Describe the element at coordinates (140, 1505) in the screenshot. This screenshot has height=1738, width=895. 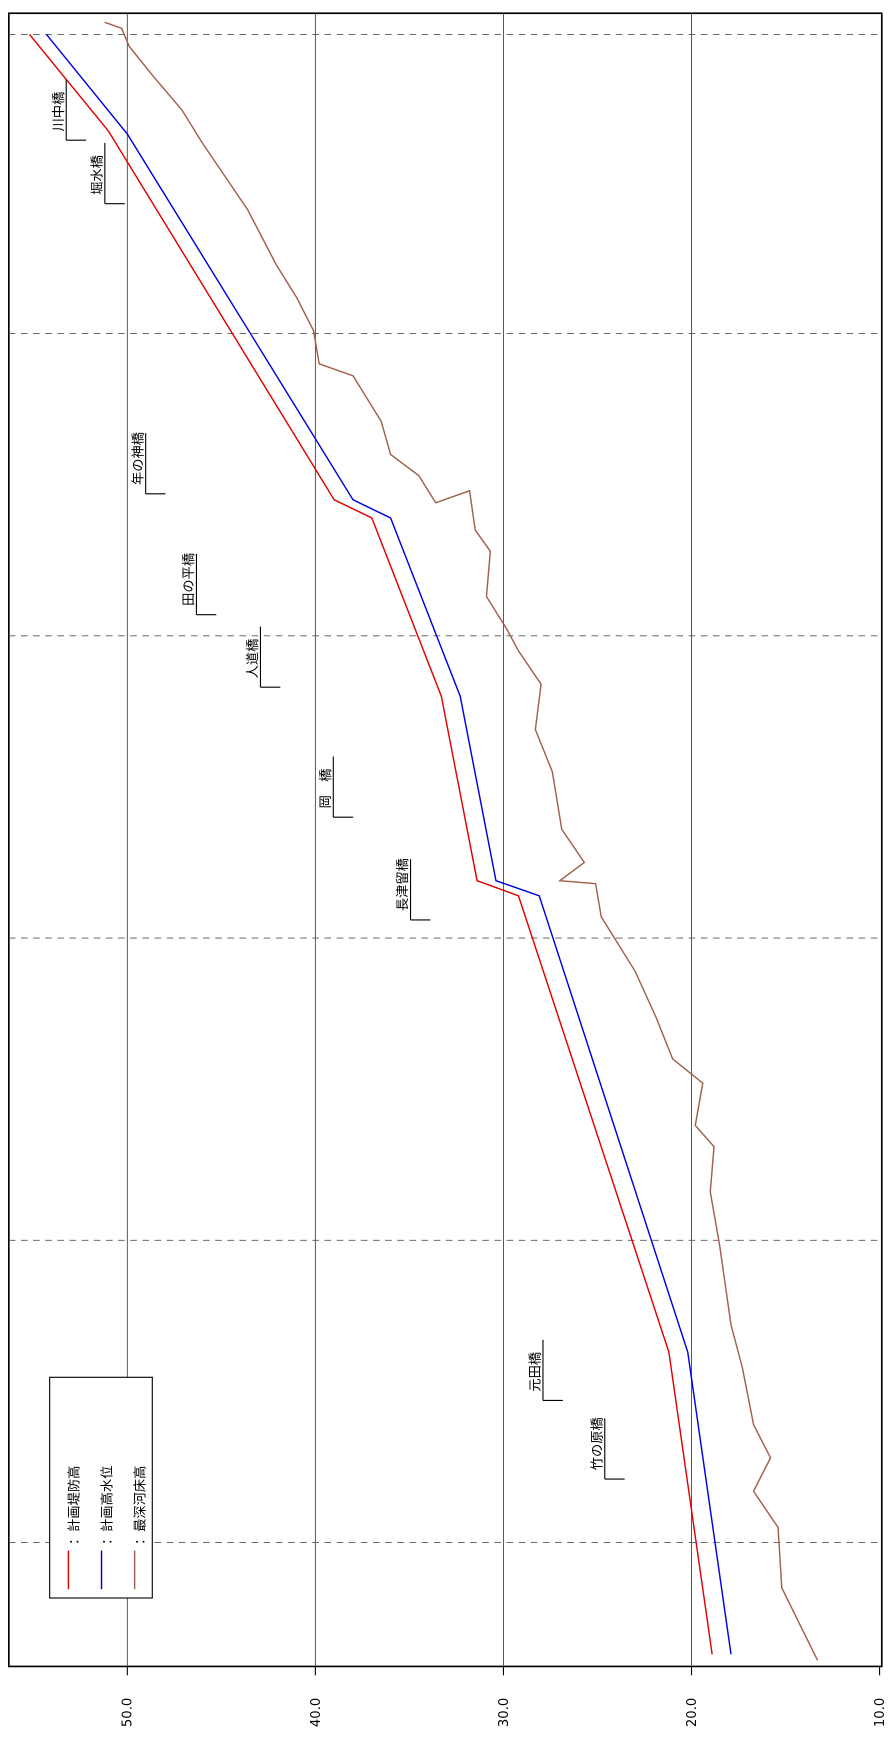
I see `legend-label: ：最深河床高` at that location.